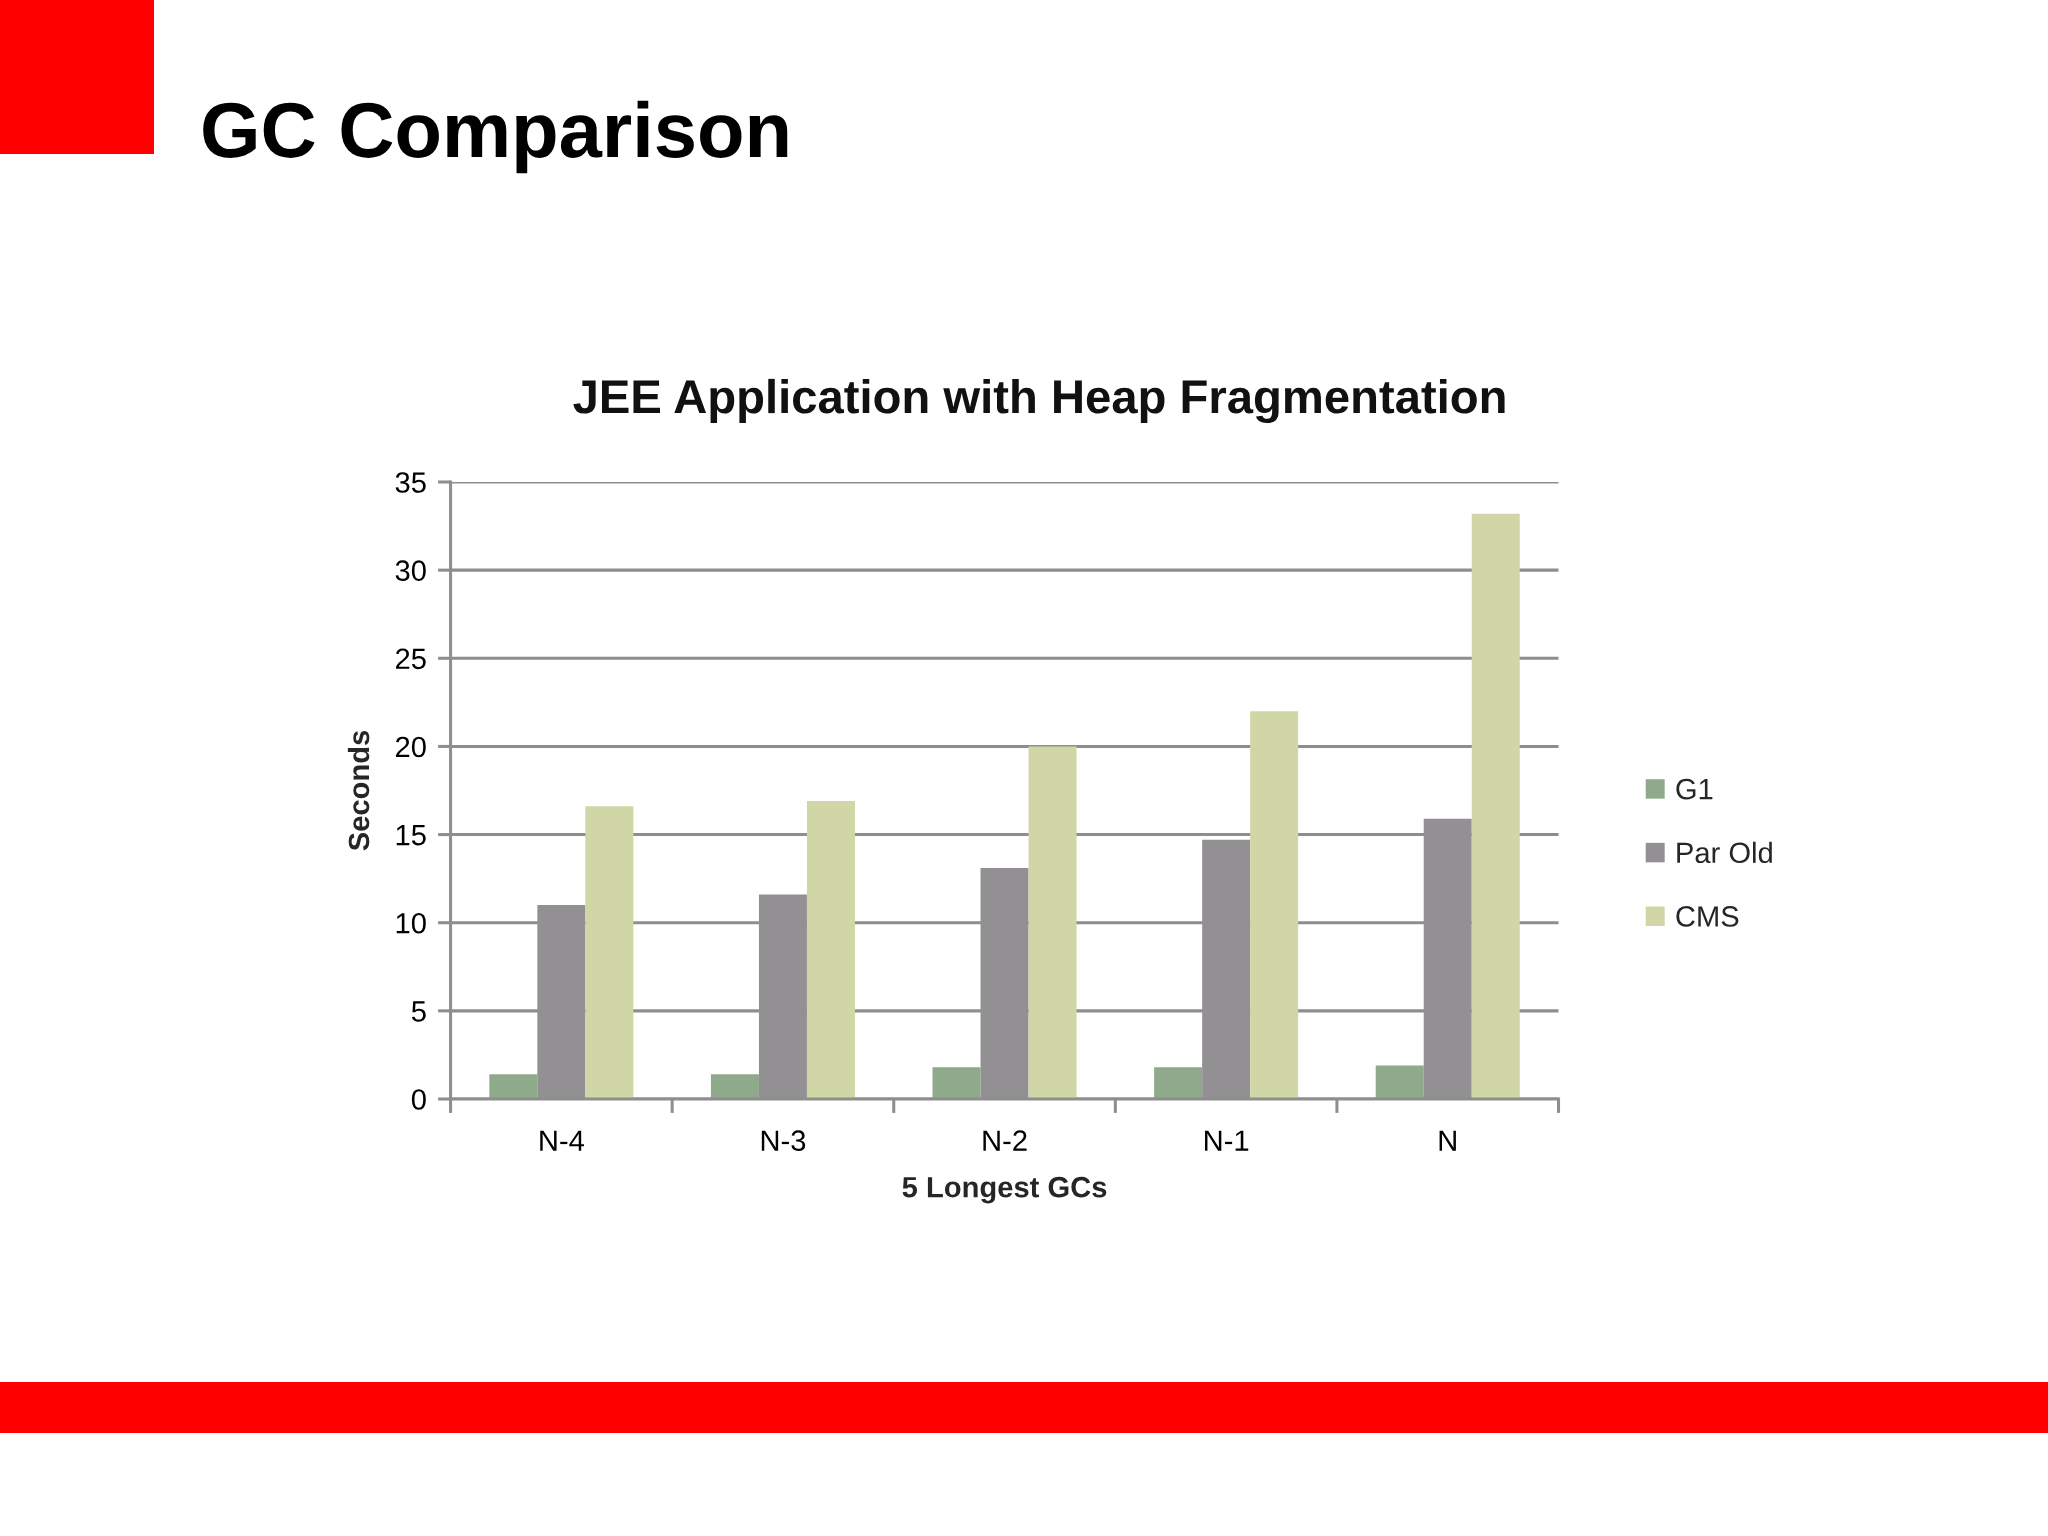  I want to click on y-tick-label: 30, so click(410, 570).